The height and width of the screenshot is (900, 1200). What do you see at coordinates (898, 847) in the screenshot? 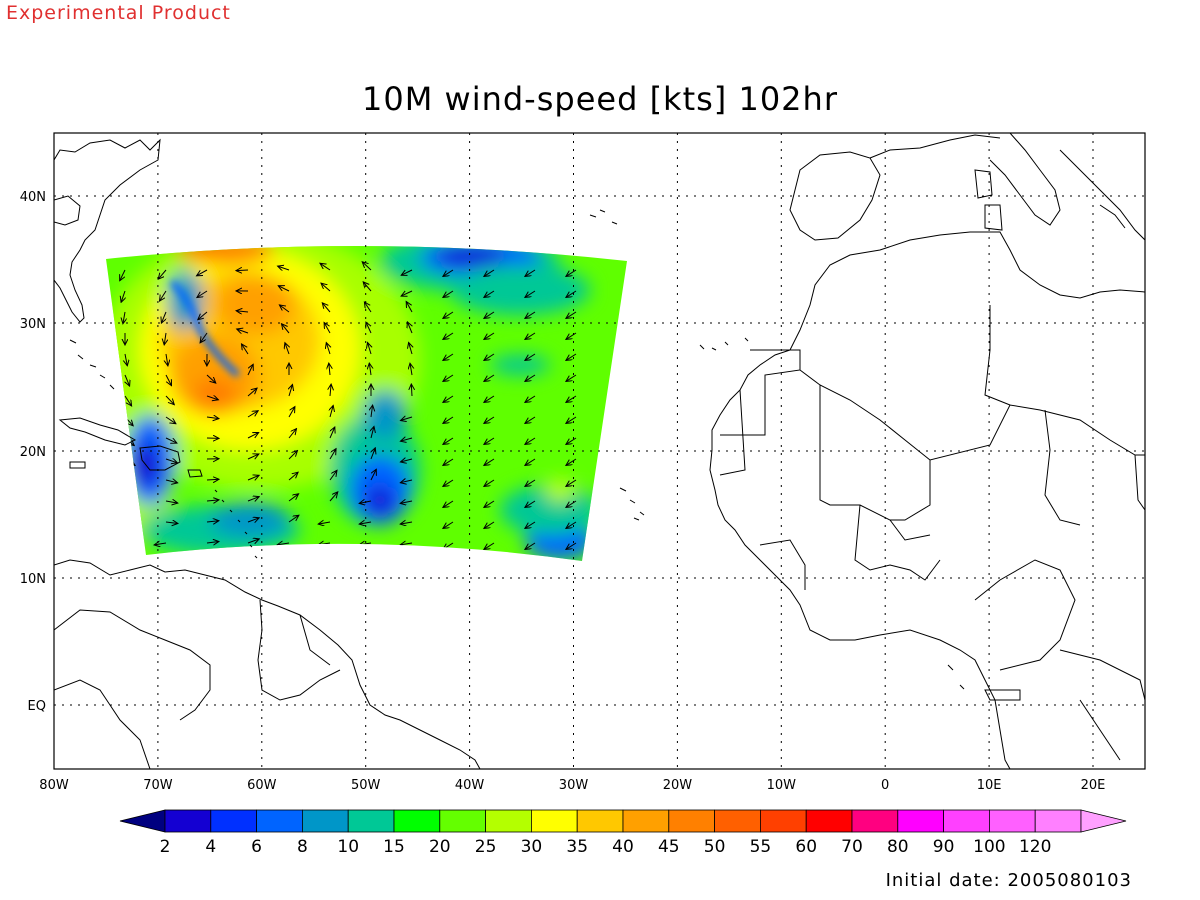
I see `colorbar-label: 80` at bounding box center [898, 847].